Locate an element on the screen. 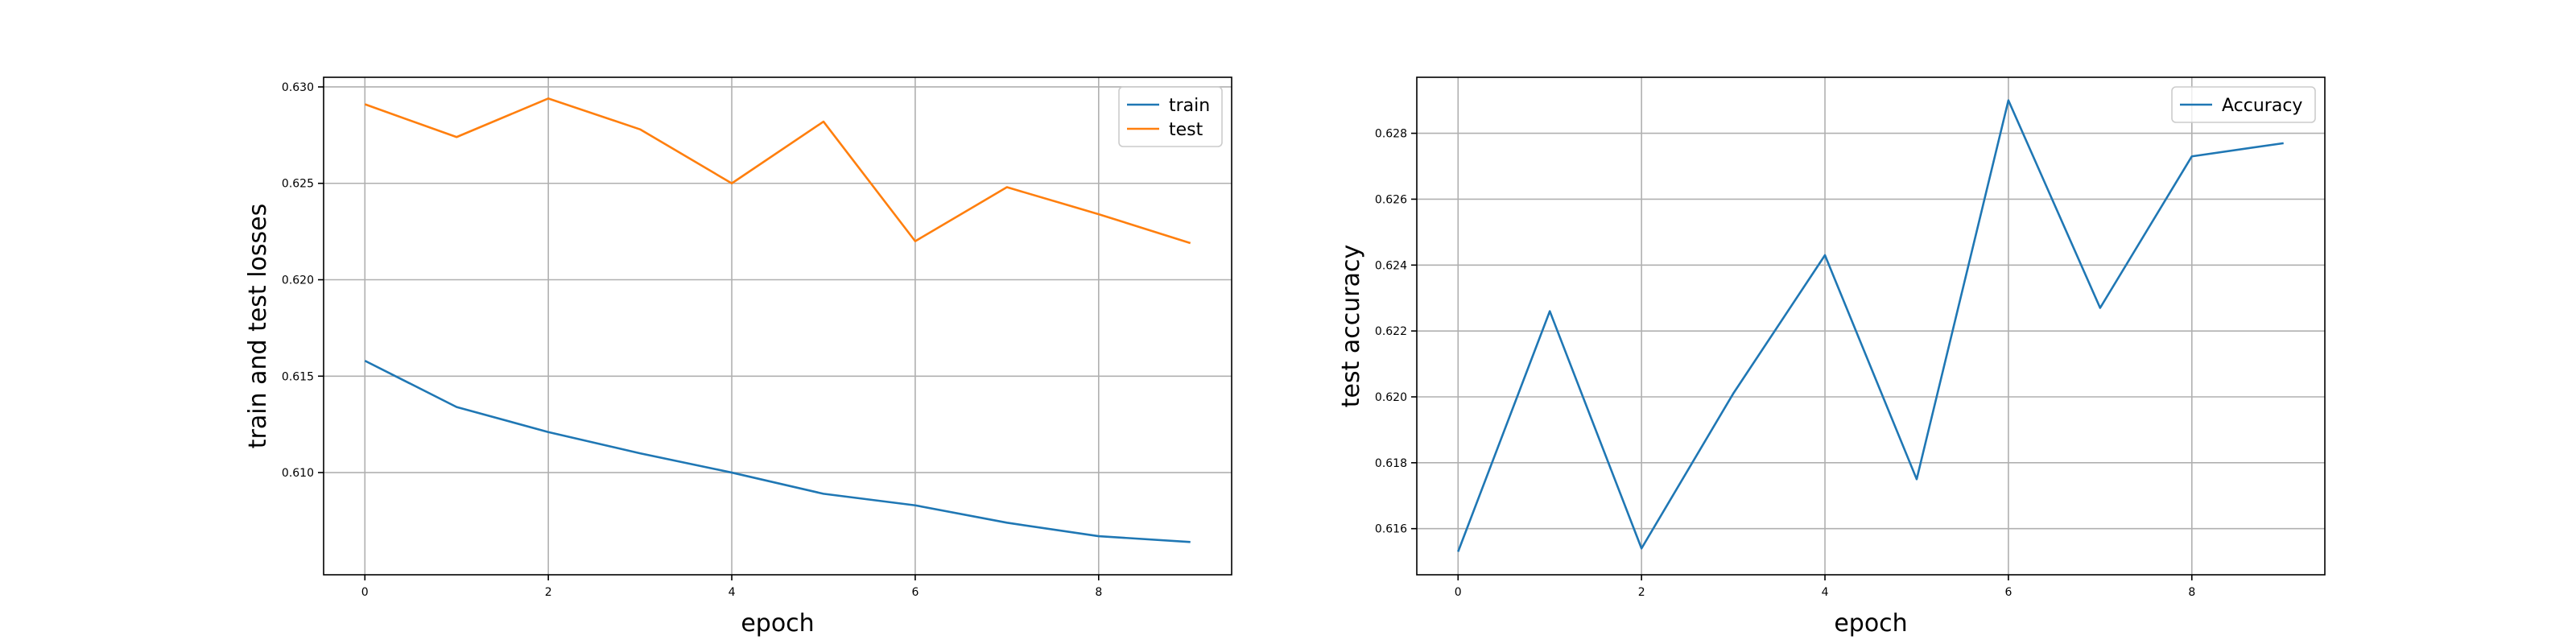 The image size is (2576, 644). series-line-train is located at coordinates (777, 451).